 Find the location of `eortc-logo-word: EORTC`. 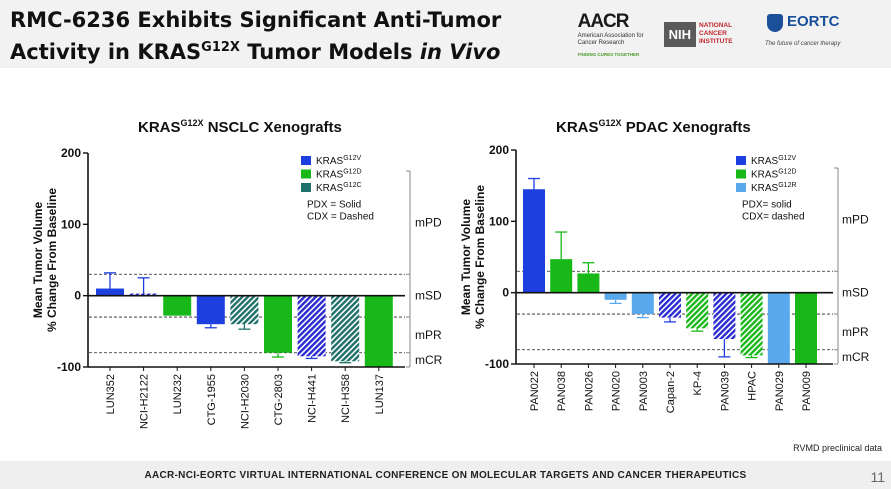

eortc-logo-word: EORTC is located at coordinates (813, 21).